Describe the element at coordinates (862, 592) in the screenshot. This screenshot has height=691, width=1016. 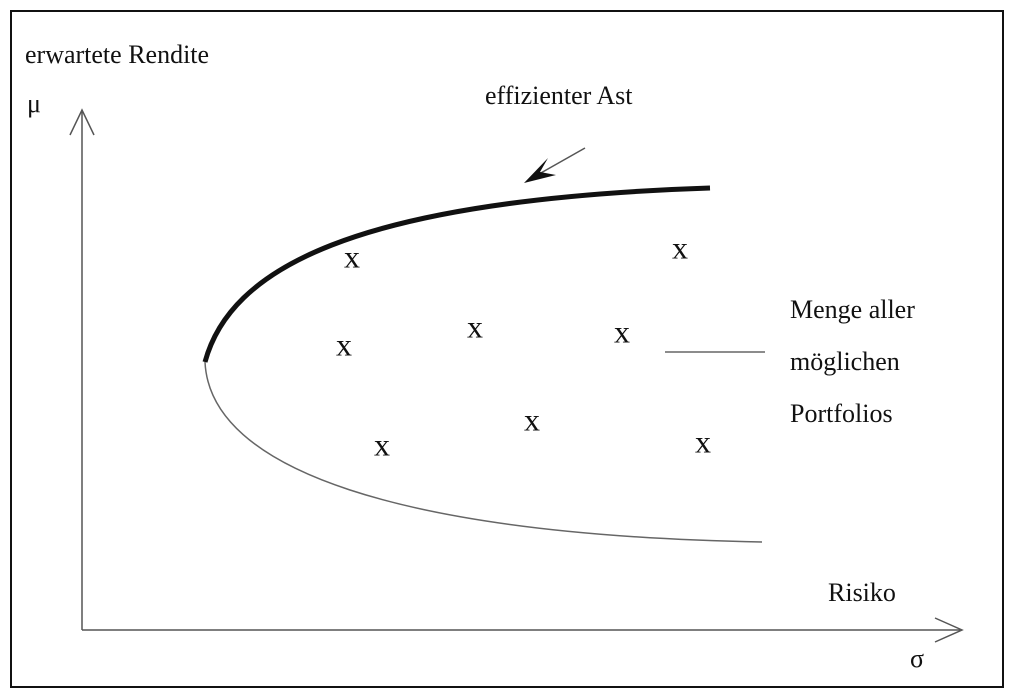
I see `x-axis-label: Risiko` at that location.